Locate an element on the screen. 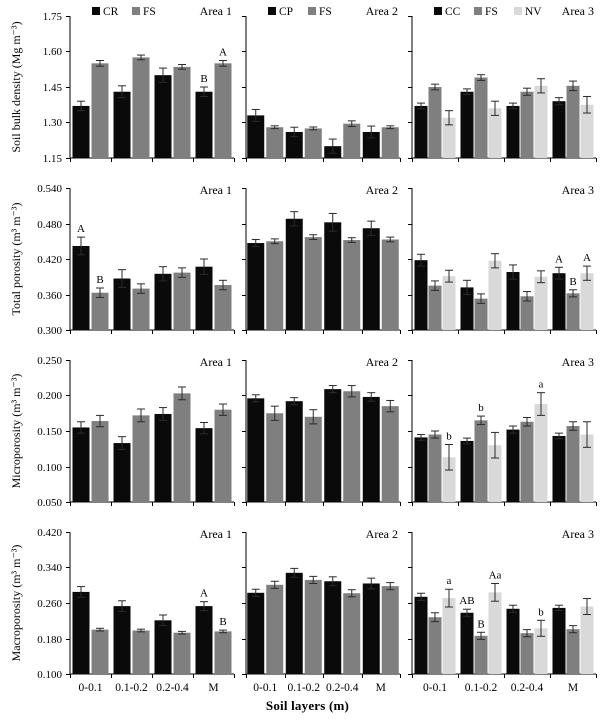 The image size is (609, 722). bar-CC-0.1-0.2 is located at coordinates (467, 643).